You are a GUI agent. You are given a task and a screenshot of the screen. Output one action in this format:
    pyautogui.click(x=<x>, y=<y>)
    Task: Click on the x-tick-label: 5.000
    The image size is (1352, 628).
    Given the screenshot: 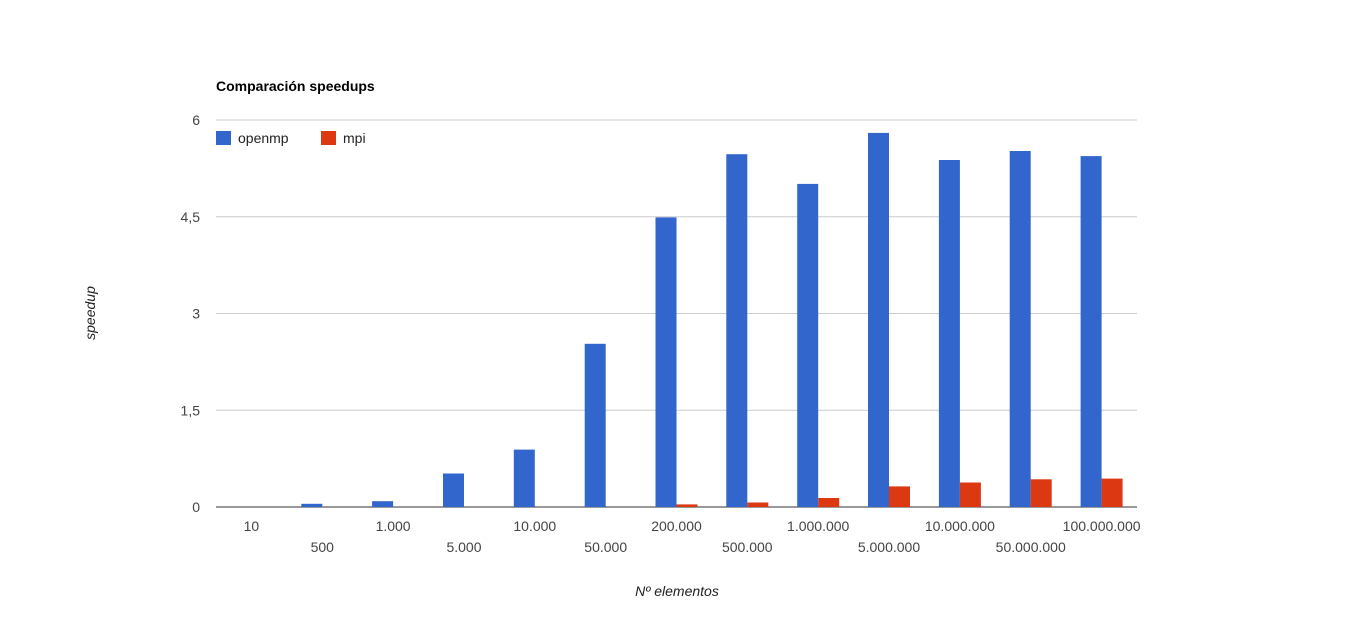 What is the action you would take?
    pyautogui.click(x=463, y=547)
    